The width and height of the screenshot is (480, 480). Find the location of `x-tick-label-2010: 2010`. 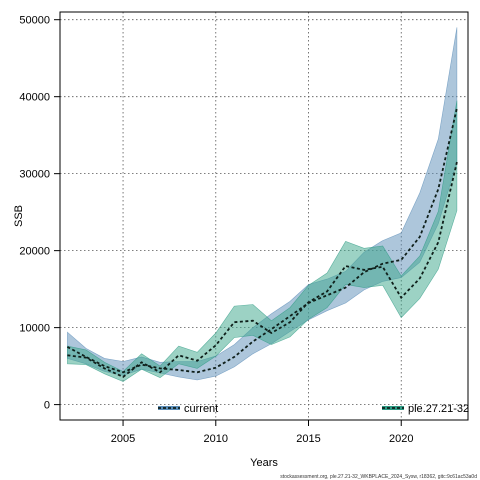

x-tick-label-2010: 2010 is located at coordinates (216, 439).